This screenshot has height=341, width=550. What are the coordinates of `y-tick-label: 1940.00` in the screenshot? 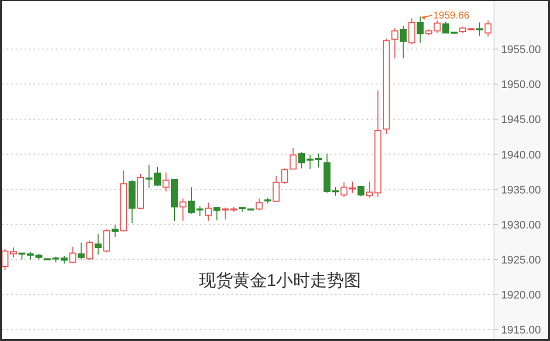 It's located at (521, 155).